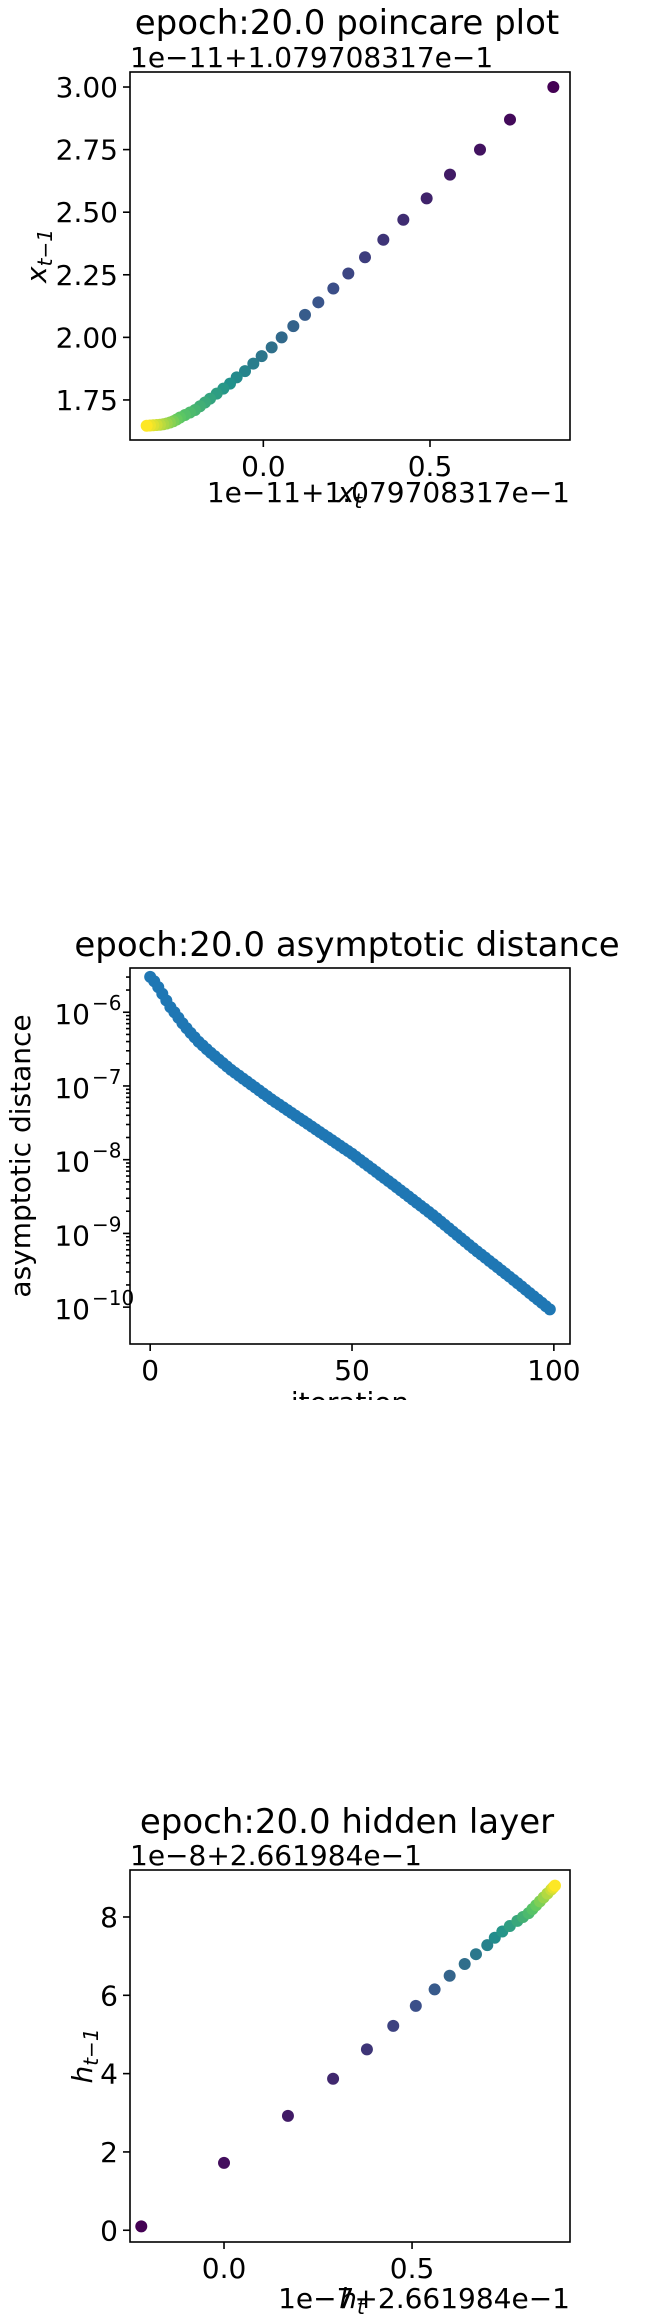  Describe the element at coordinates (346, 945) in the screenshot. I see `chart-title: epoch:20.0 asymptotic distance` at that location.